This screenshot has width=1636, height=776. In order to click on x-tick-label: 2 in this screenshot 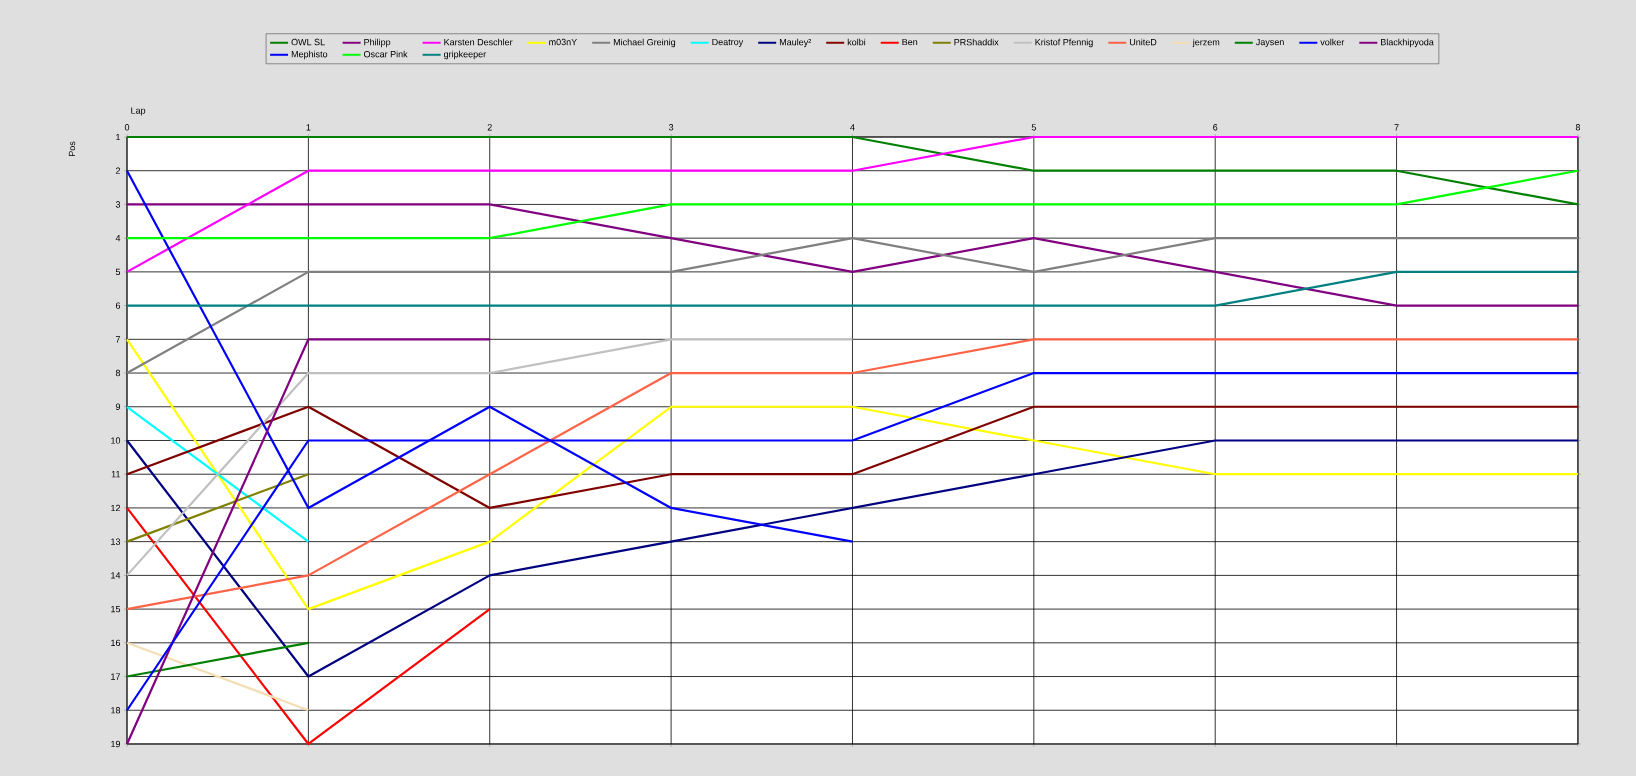, I will do `click(489, 127)`.